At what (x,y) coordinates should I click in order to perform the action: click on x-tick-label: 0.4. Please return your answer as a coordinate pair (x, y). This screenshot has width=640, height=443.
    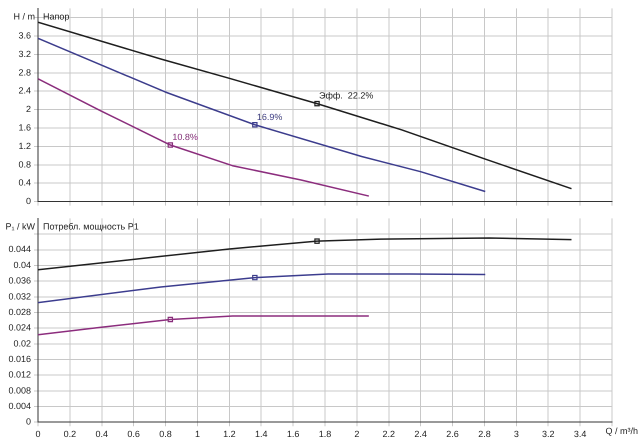
    Looking at the image, I should click on (102, 434).